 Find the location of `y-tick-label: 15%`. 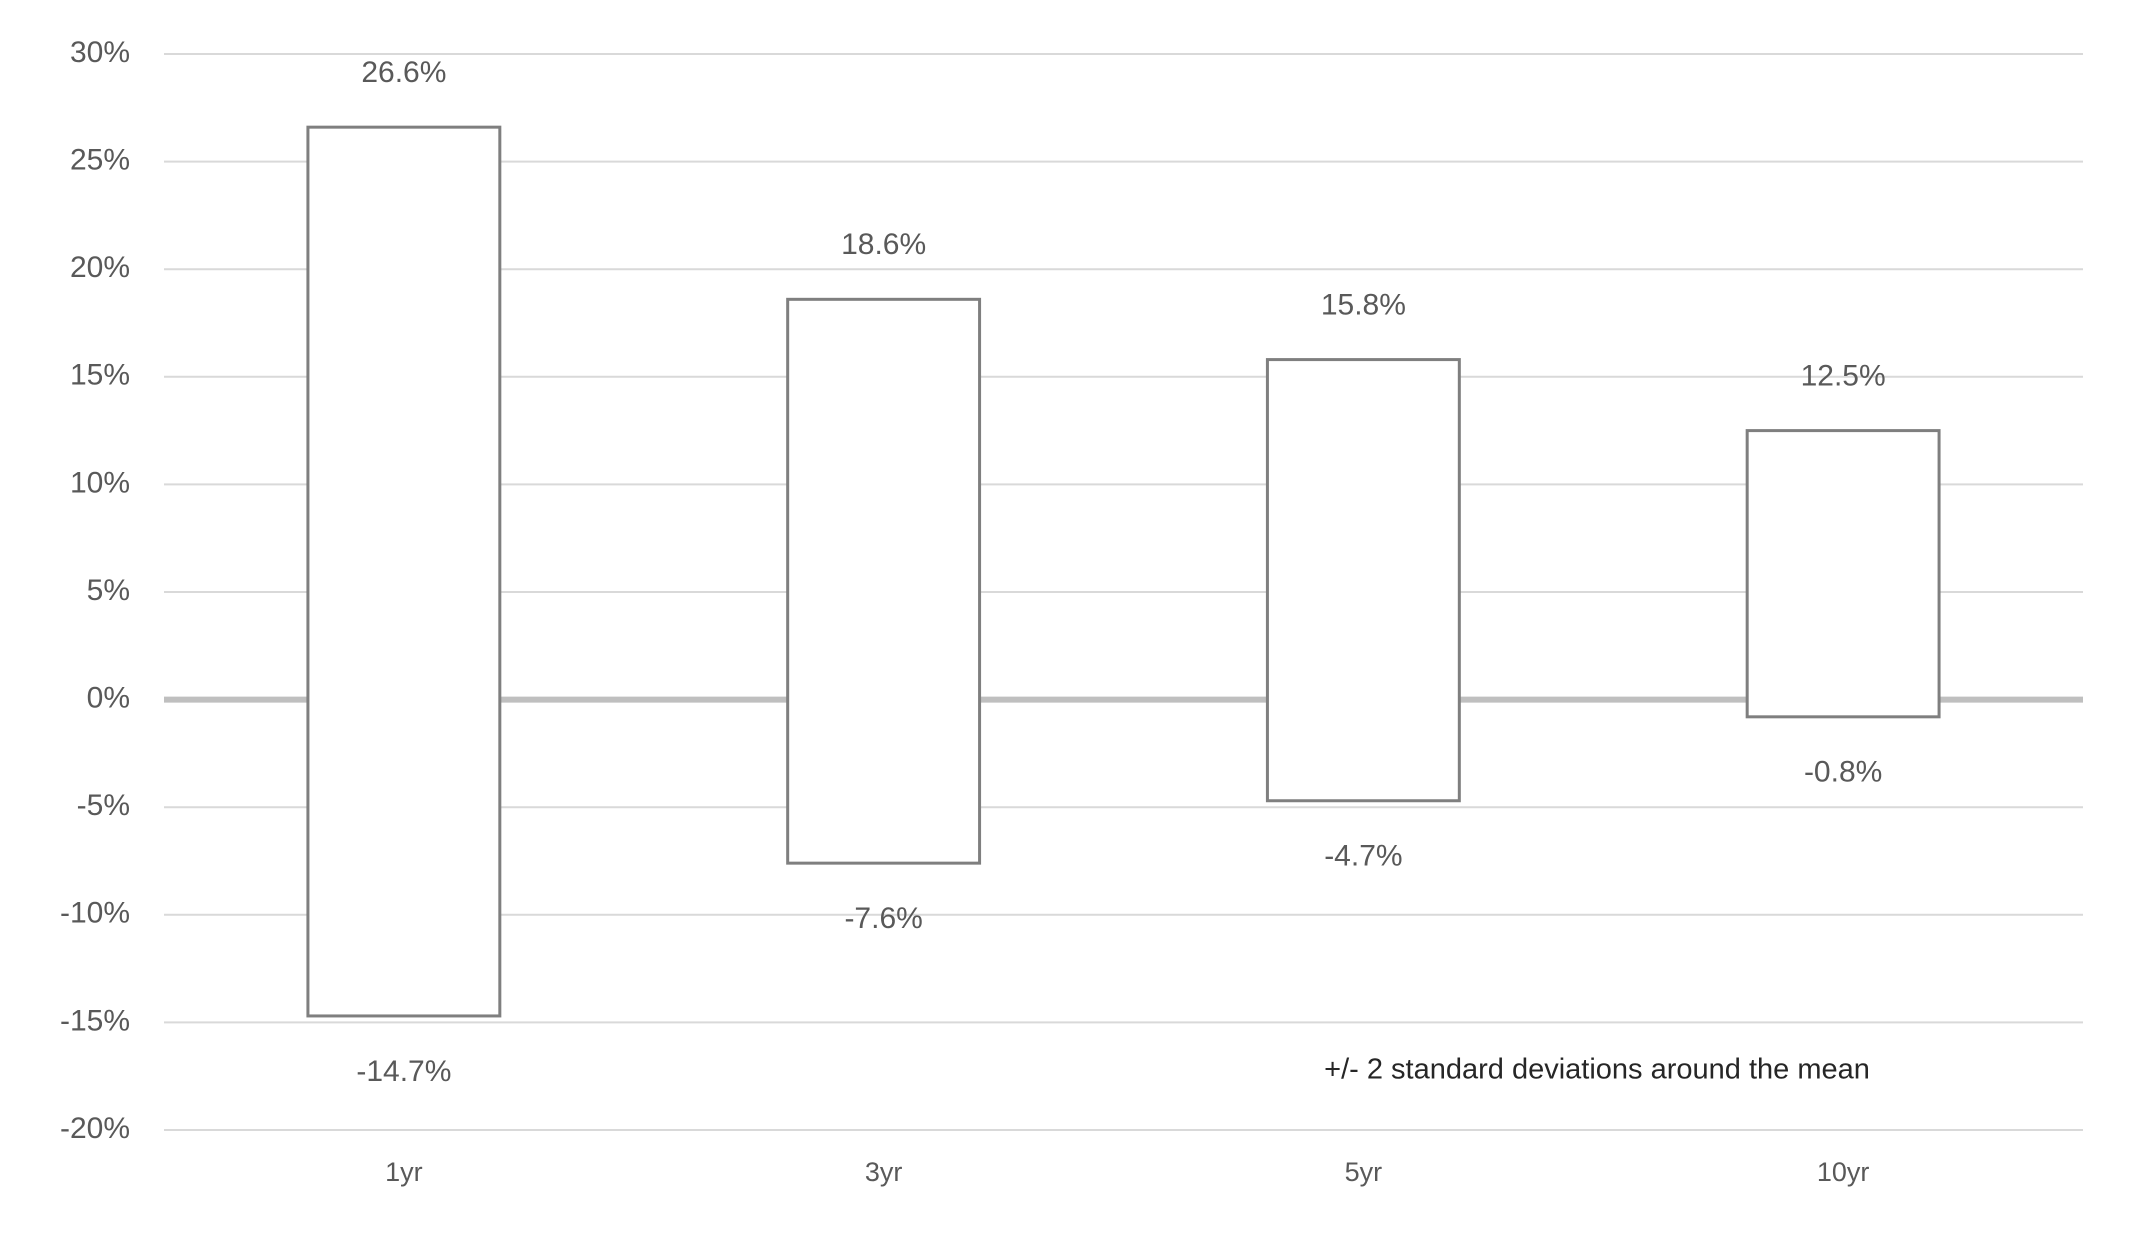

y-tick-label: 15% is located at coordinates (100, 375).